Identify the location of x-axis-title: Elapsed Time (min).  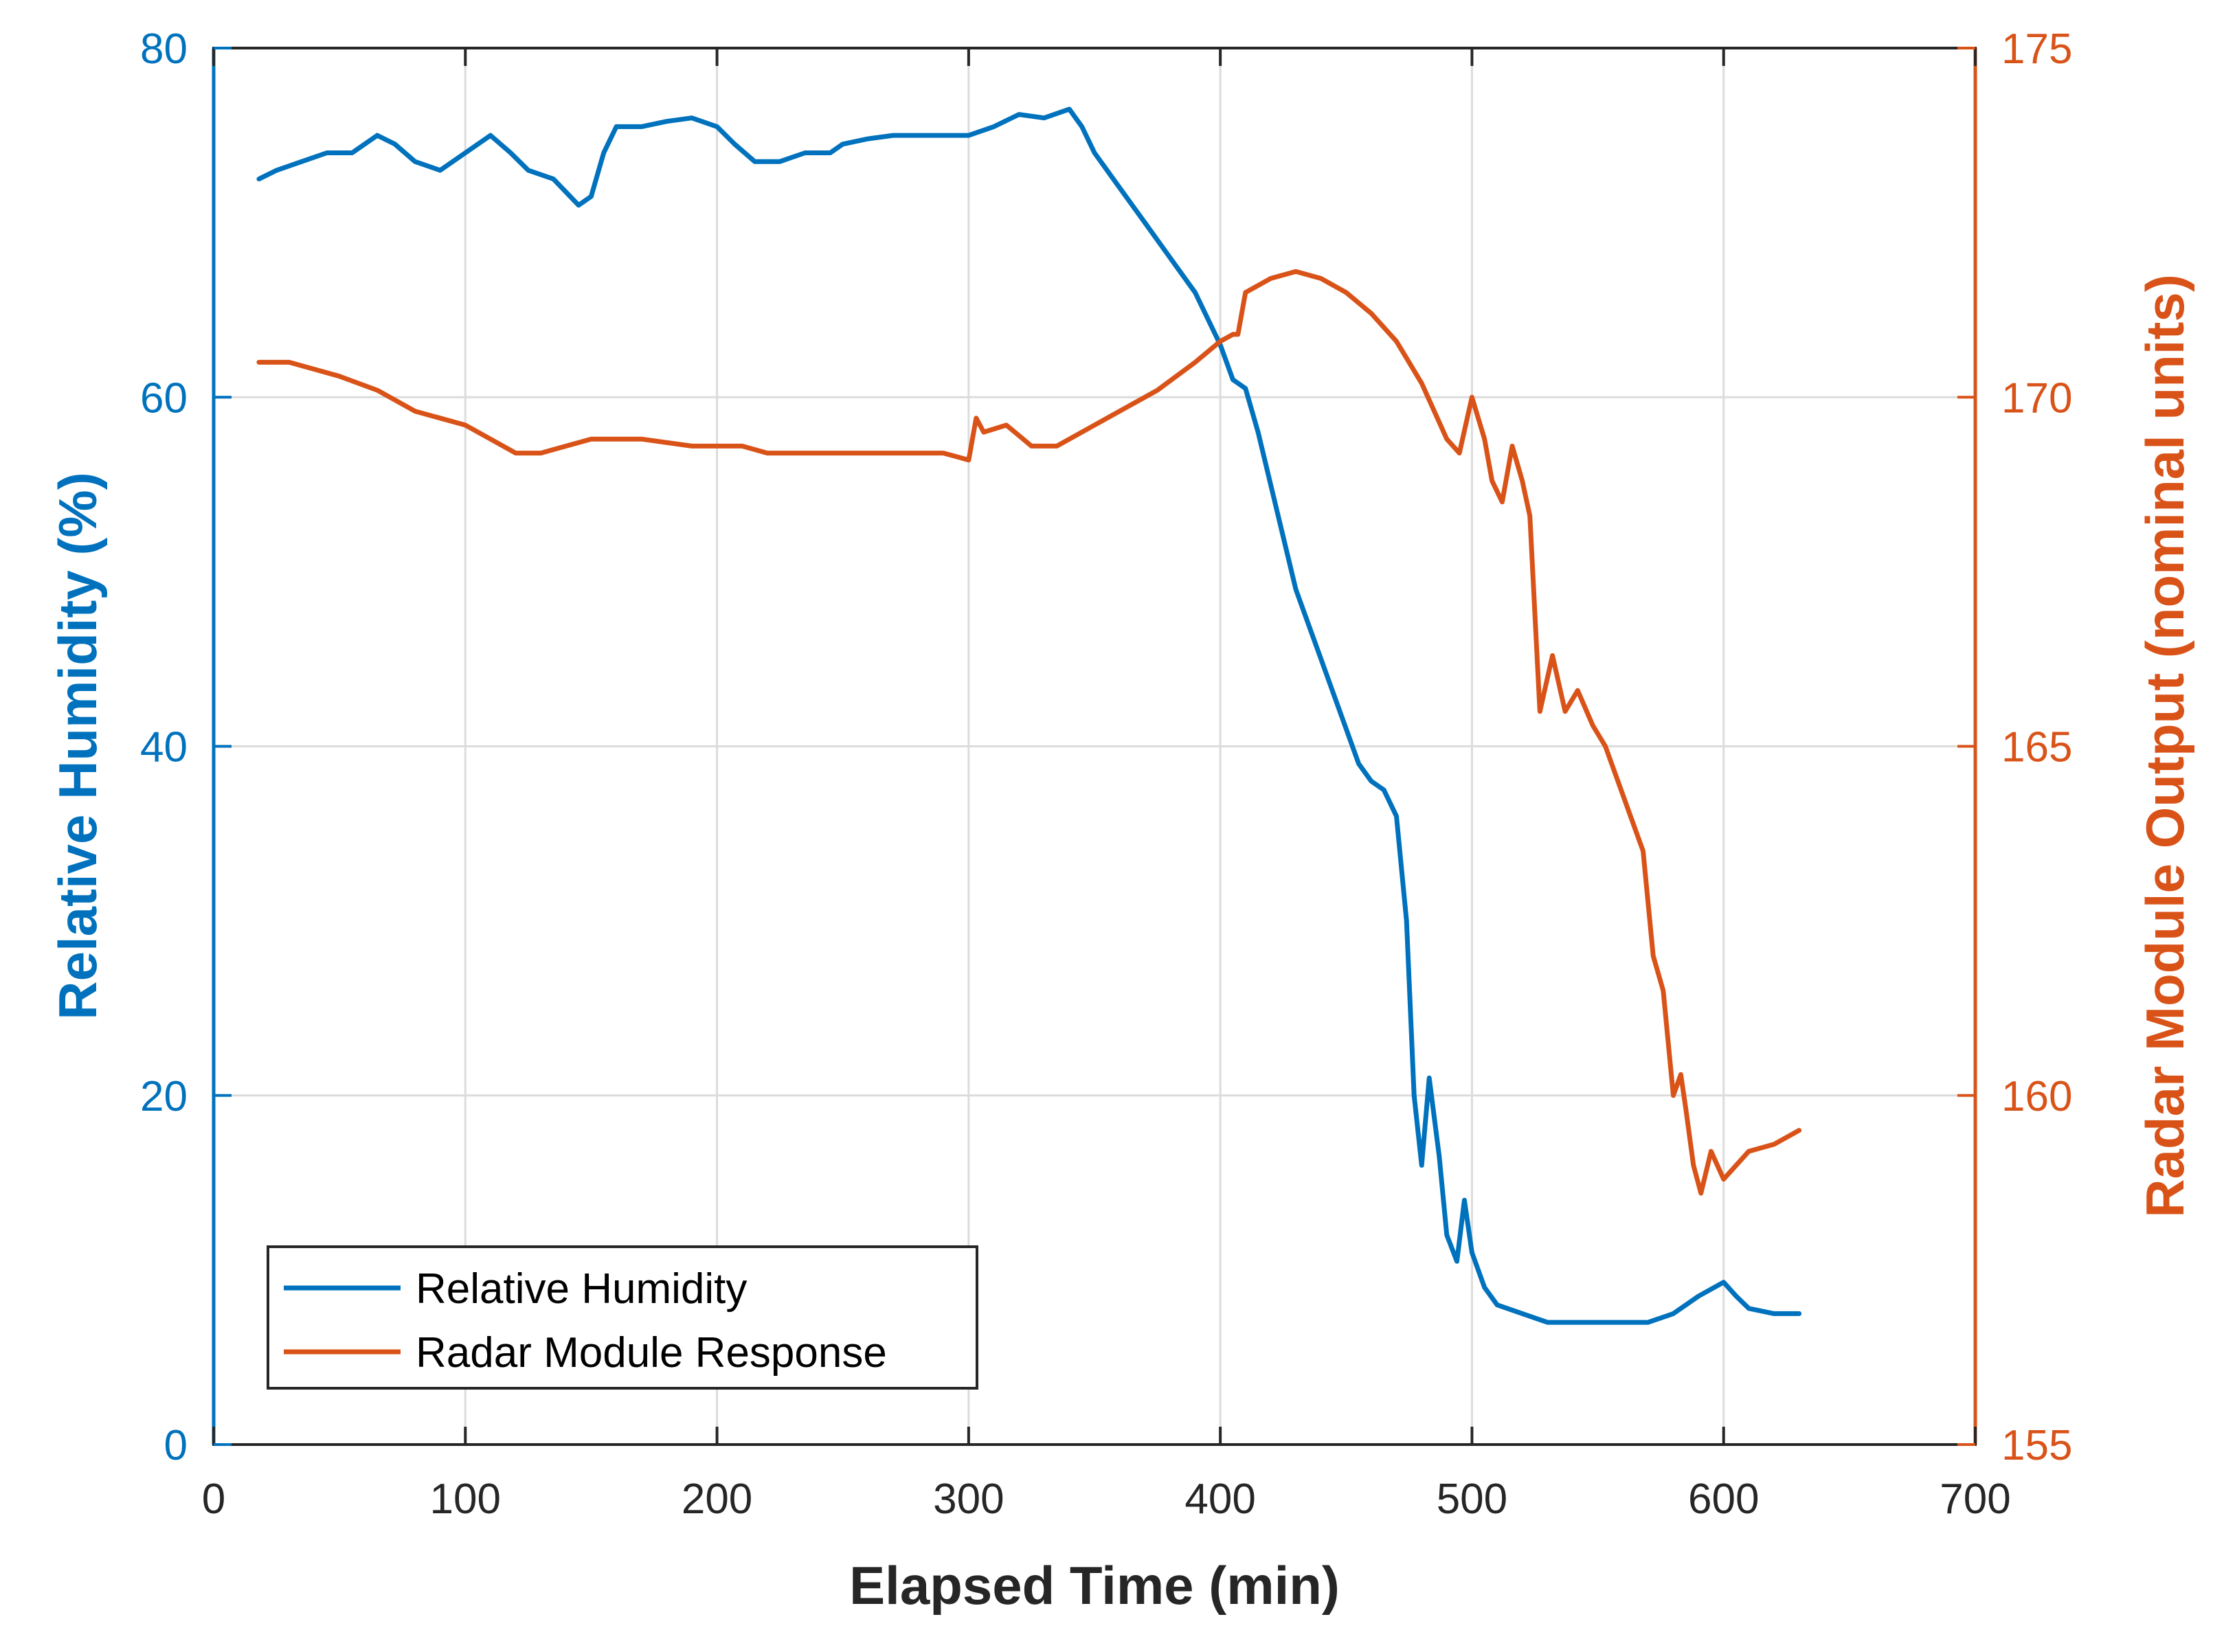
(1095, 1585).